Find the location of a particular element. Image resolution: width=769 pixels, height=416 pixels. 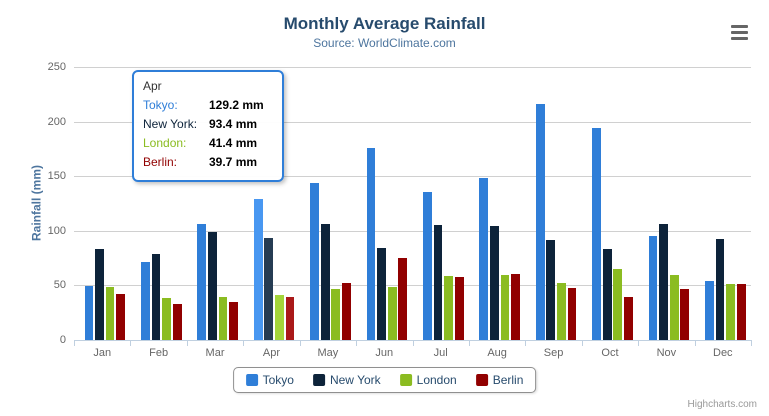

bar-berlin-oct is located at coordinates (628, 318).